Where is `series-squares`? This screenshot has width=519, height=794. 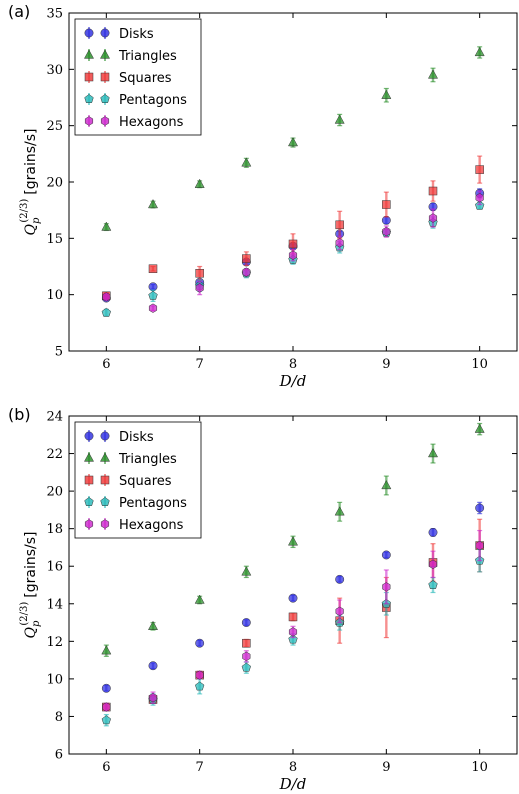
series-squares is located at coordinates (293, 228).